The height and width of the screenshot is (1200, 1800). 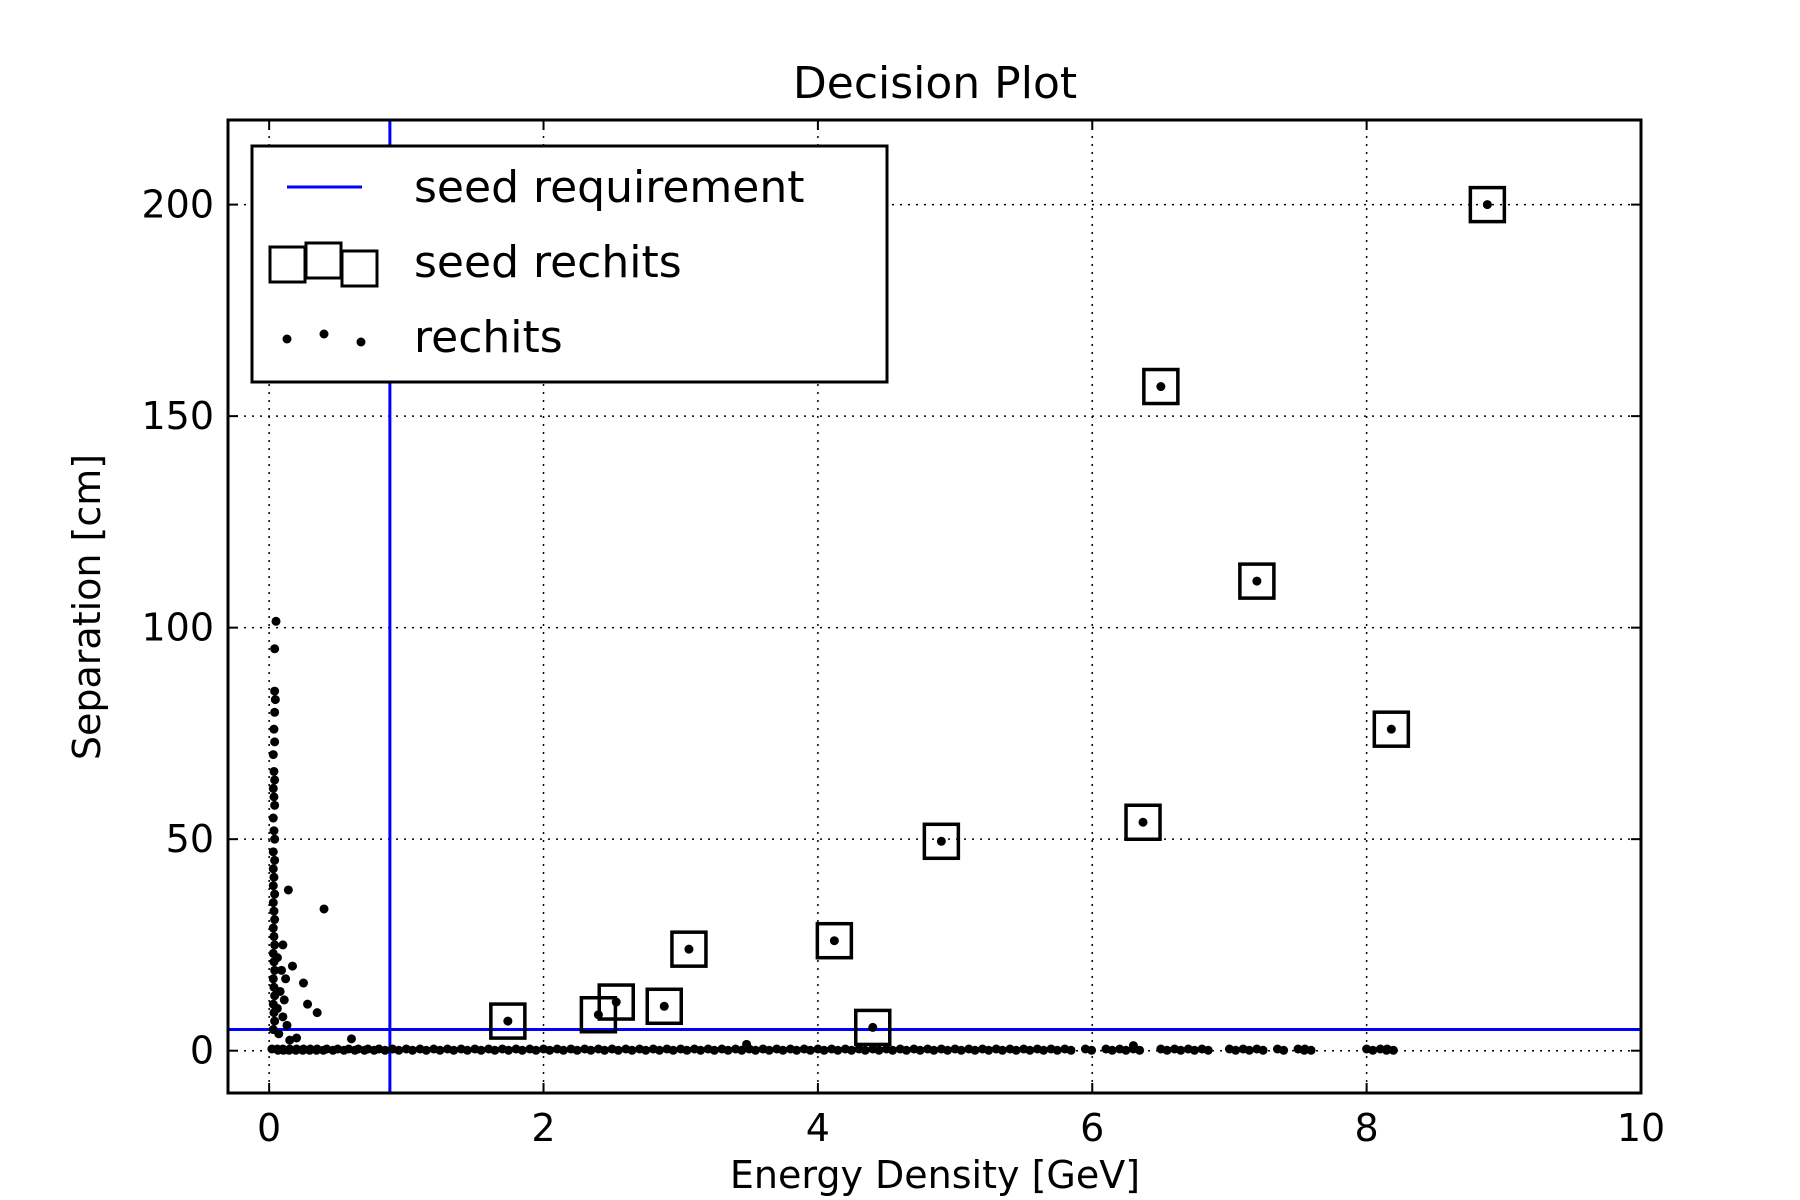 What do you see at coordinates (87, 607) in the screenshot?
I see `y-axis-label: Separation [cm]` at bounding box center [87, 607].